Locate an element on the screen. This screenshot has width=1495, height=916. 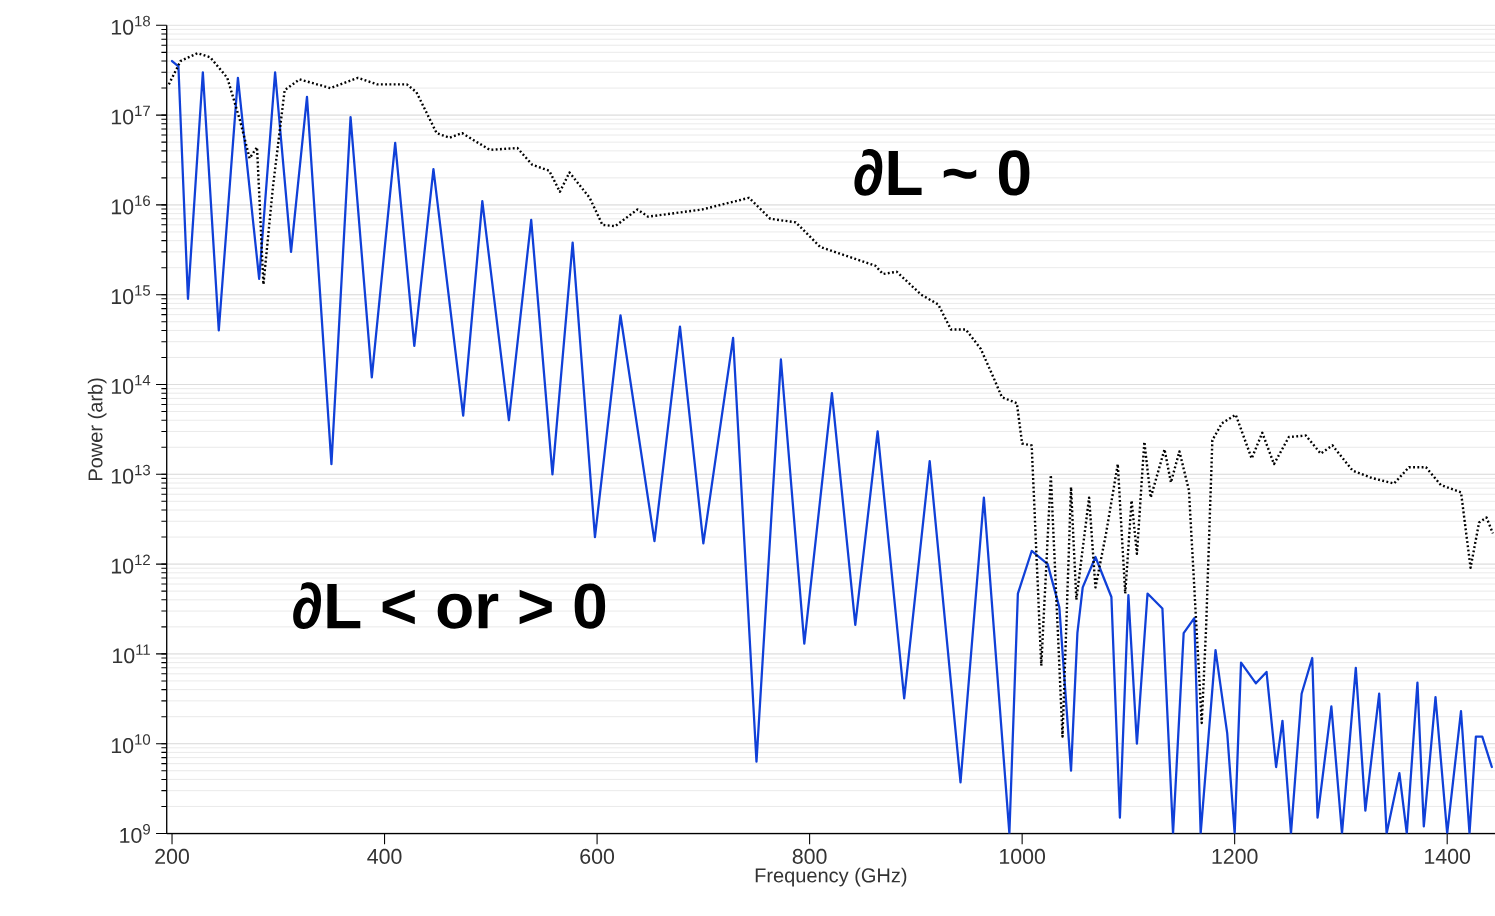
annotation: ∂L ~ 0 is located at coordinates (942, 172).